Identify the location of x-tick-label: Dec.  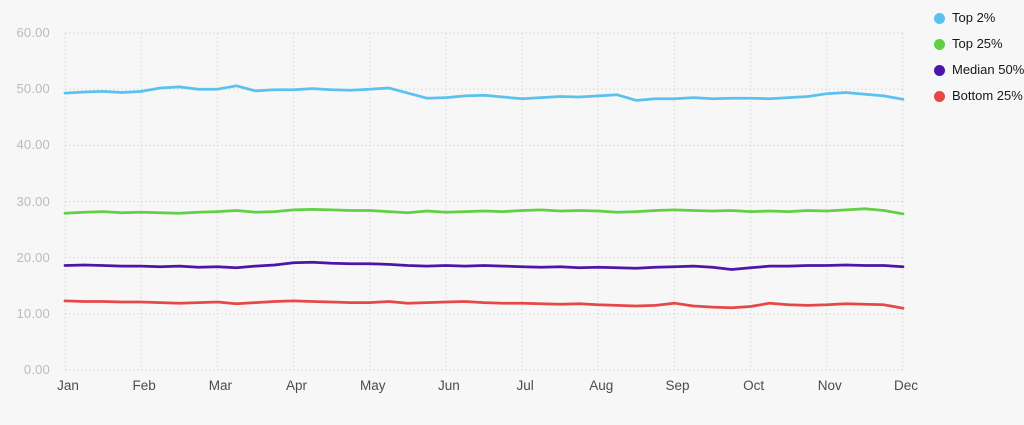
(905, 385).